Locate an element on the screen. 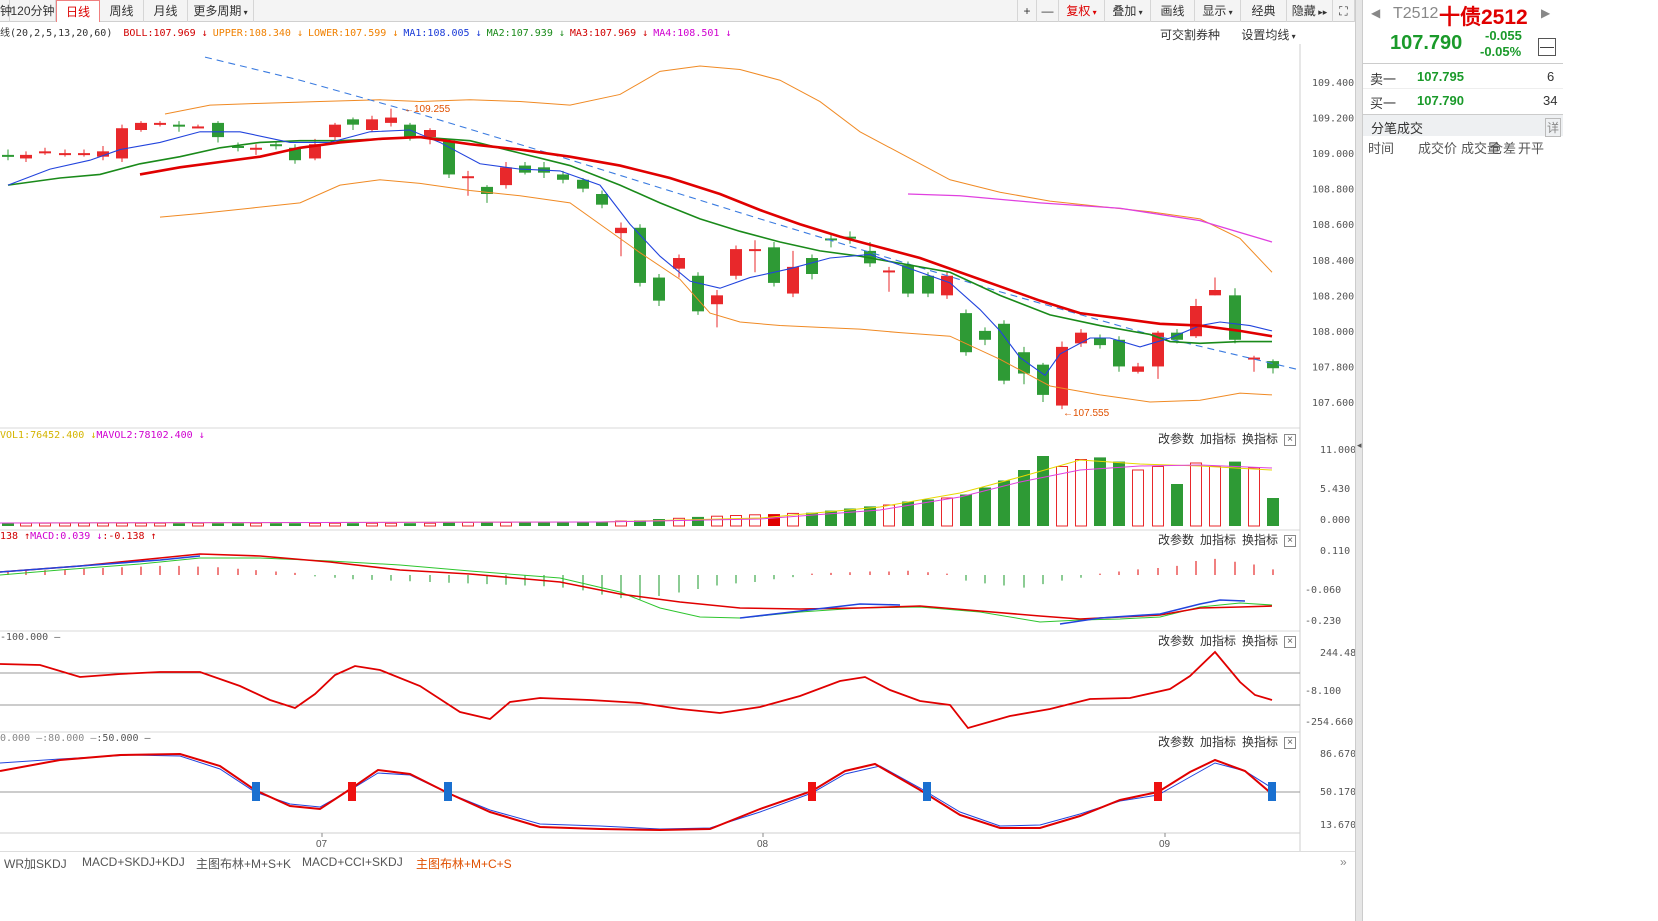 The width and height of the screenshot is (1658, 921). cci-edit-params-button: 改参数 is located at coordinates (1176, 641).